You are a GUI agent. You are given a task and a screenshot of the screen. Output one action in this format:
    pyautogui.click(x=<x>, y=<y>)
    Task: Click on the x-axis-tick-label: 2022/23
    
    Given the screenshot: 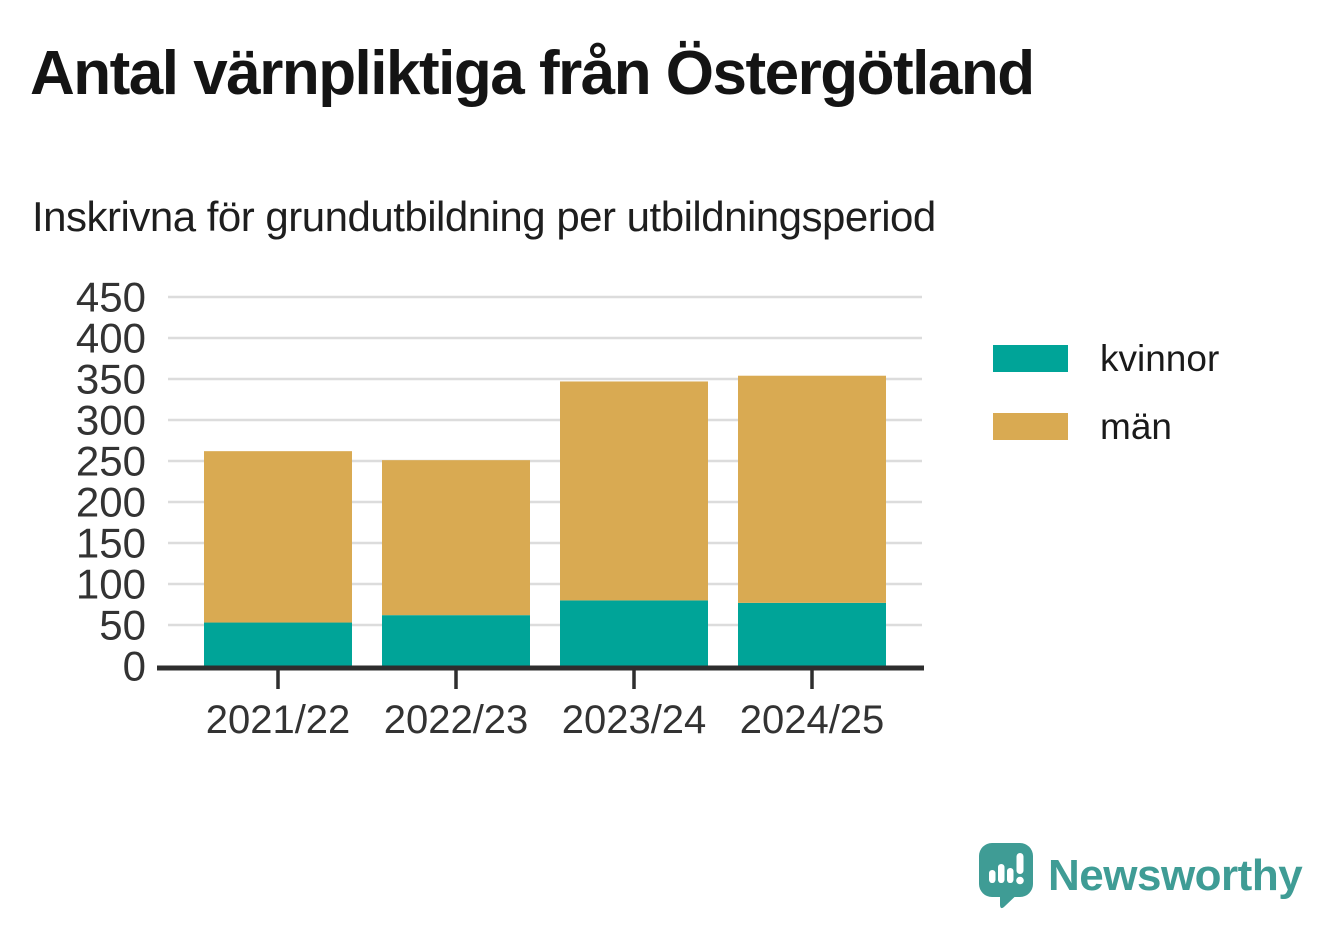 What is the action you would take?
    pyautogui.click(x=456, y=720)
    